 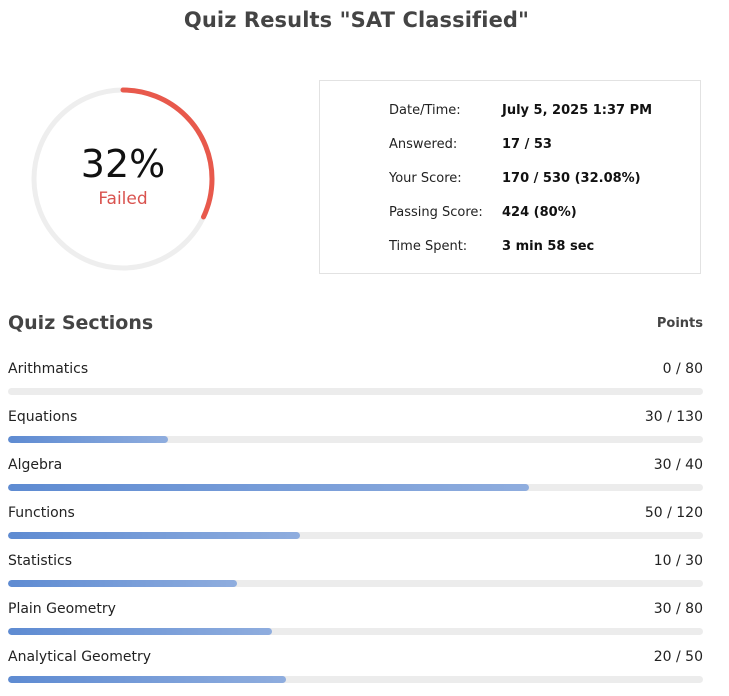 What do you see at coordinates (682, 369) in the screenshot?
I see `section-score: 0 / 80` at bounding box center [682, 369].